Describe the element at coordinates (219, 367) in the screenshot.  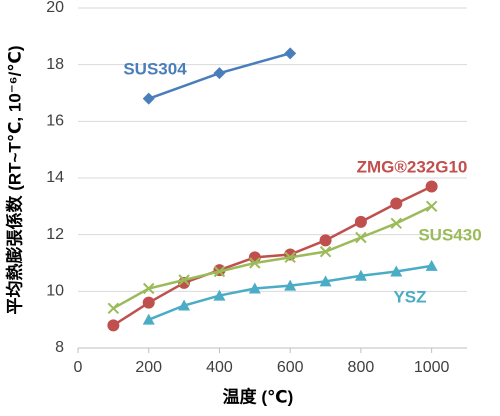
I see `x-tick-label: 400` at that location.